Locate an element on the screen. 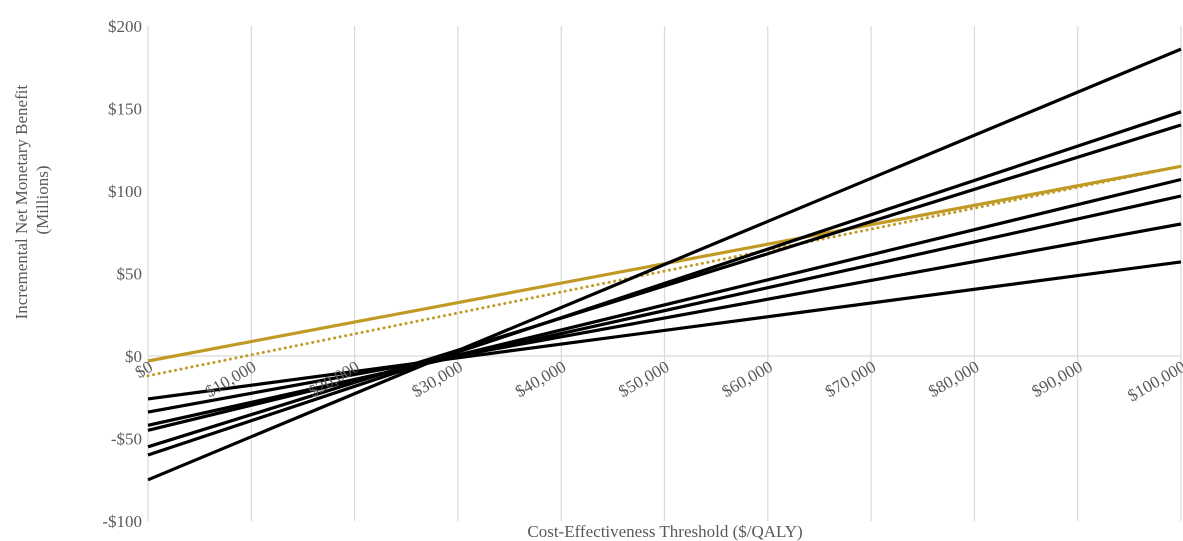  y-tick-label-5: -$50 is located at coordinates (126, 439).